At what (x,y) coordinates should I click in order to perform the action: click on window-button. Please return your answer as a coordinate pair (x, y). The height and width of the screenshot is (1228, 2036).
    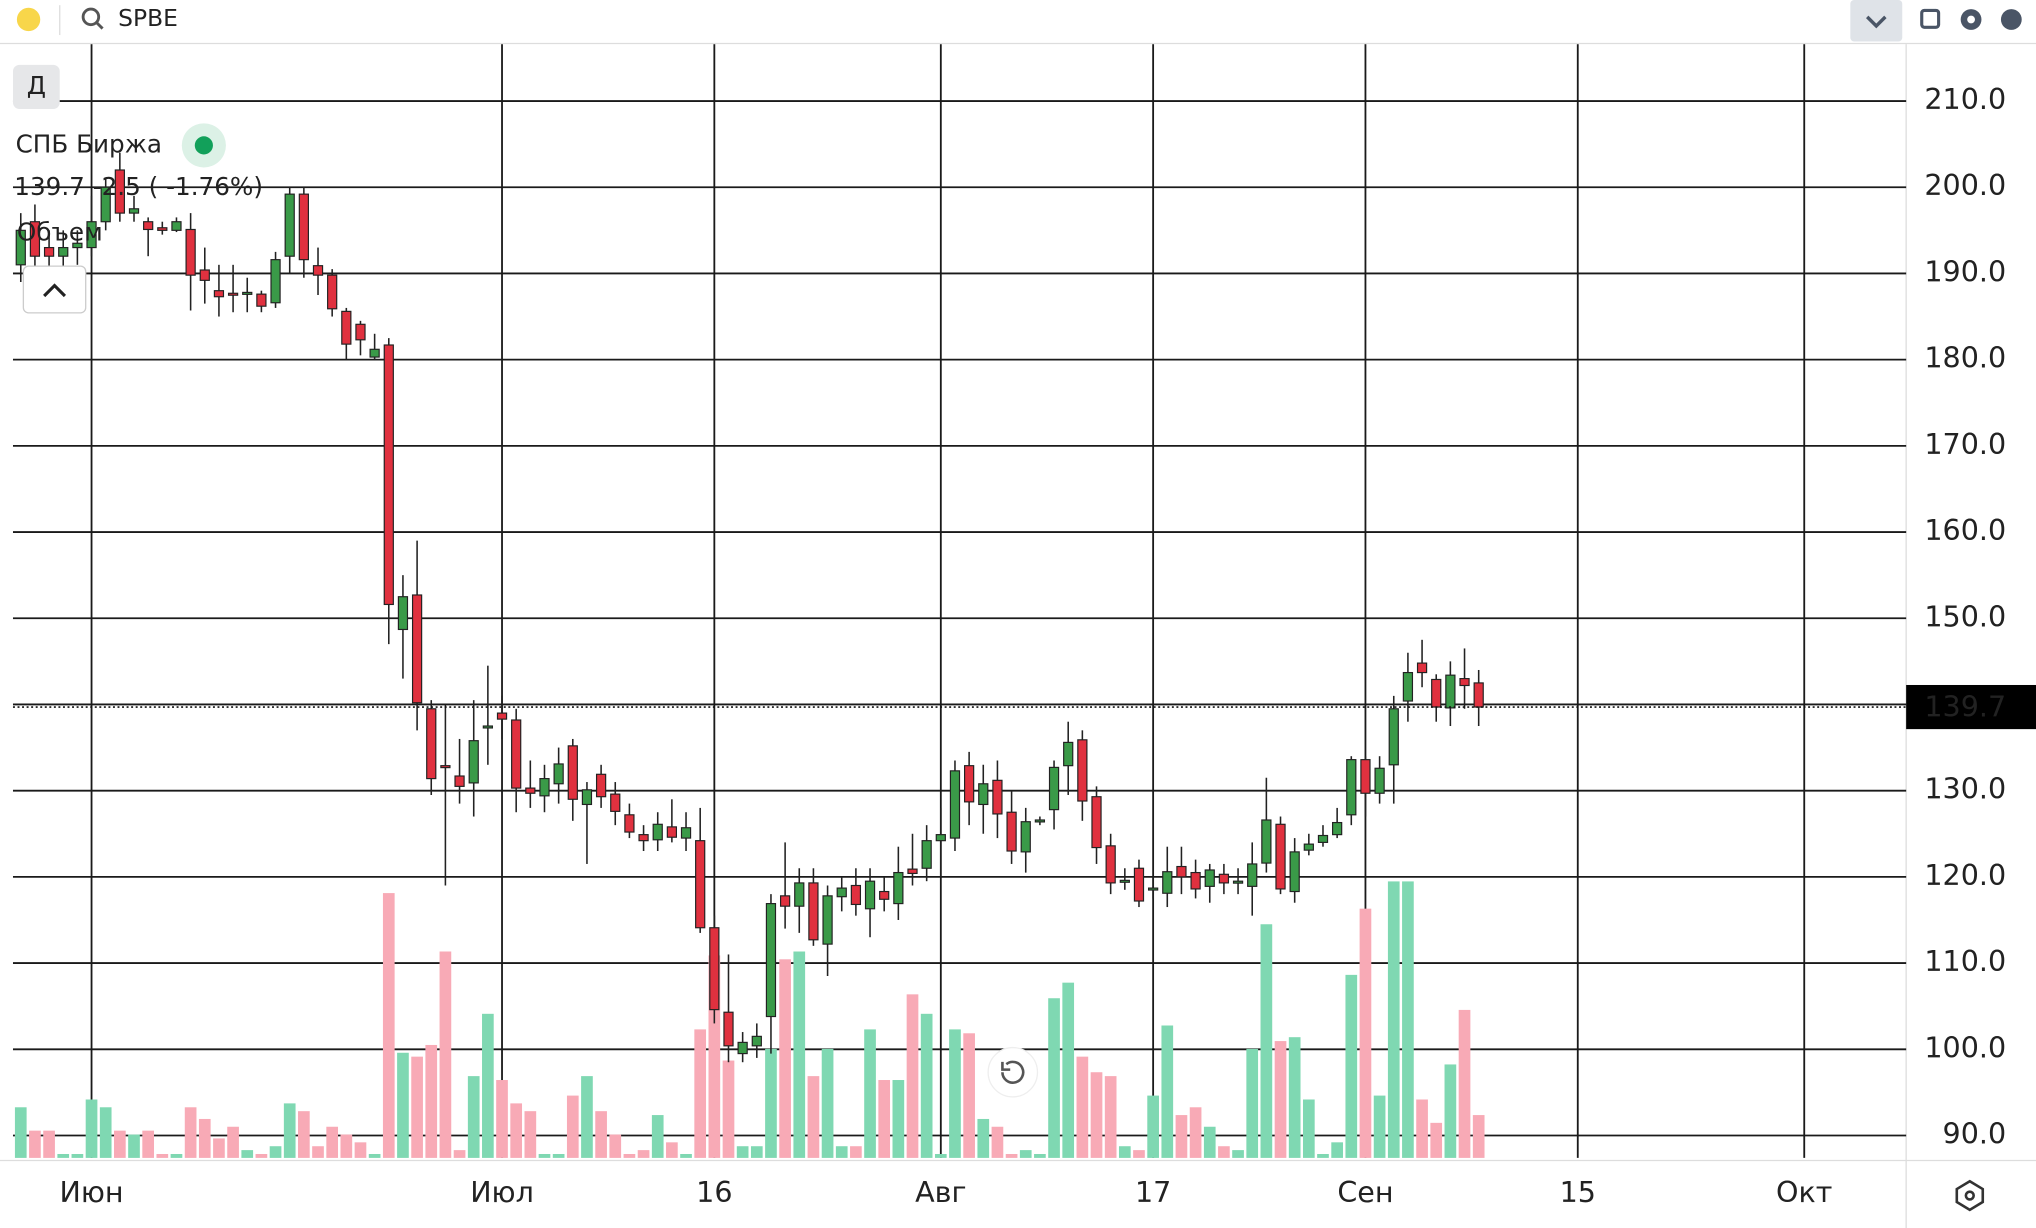
    Looking at the image, I should click on (1930, 18).